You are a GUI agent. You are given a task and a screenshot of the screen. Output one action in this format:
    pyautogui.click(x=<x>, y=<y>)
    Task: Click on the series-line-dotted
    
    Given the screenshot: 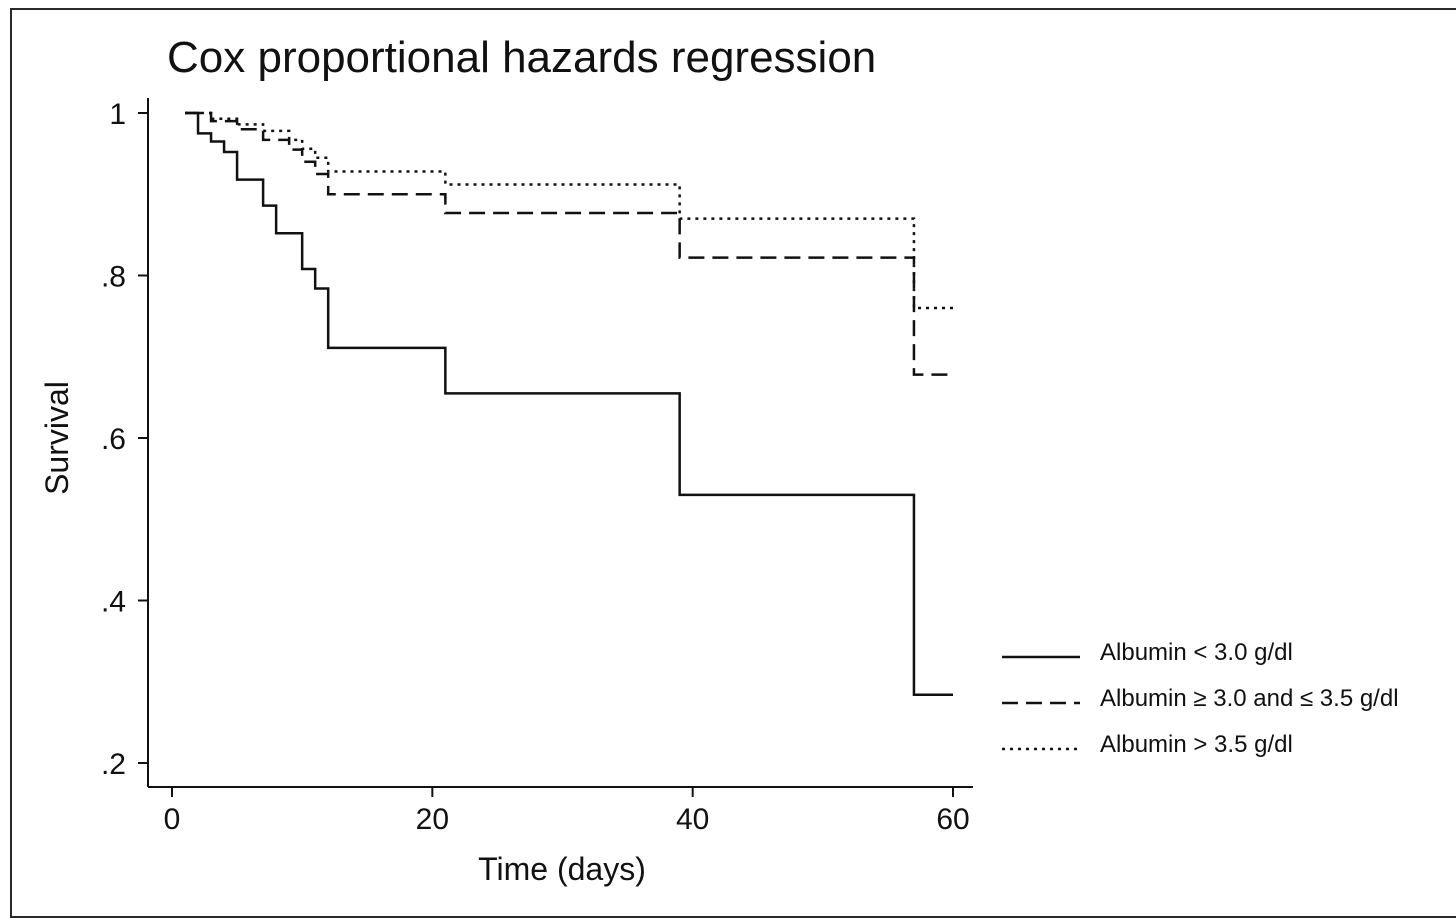 What is the action you would take?
    pyautogui.click(x=569, y=210)
    